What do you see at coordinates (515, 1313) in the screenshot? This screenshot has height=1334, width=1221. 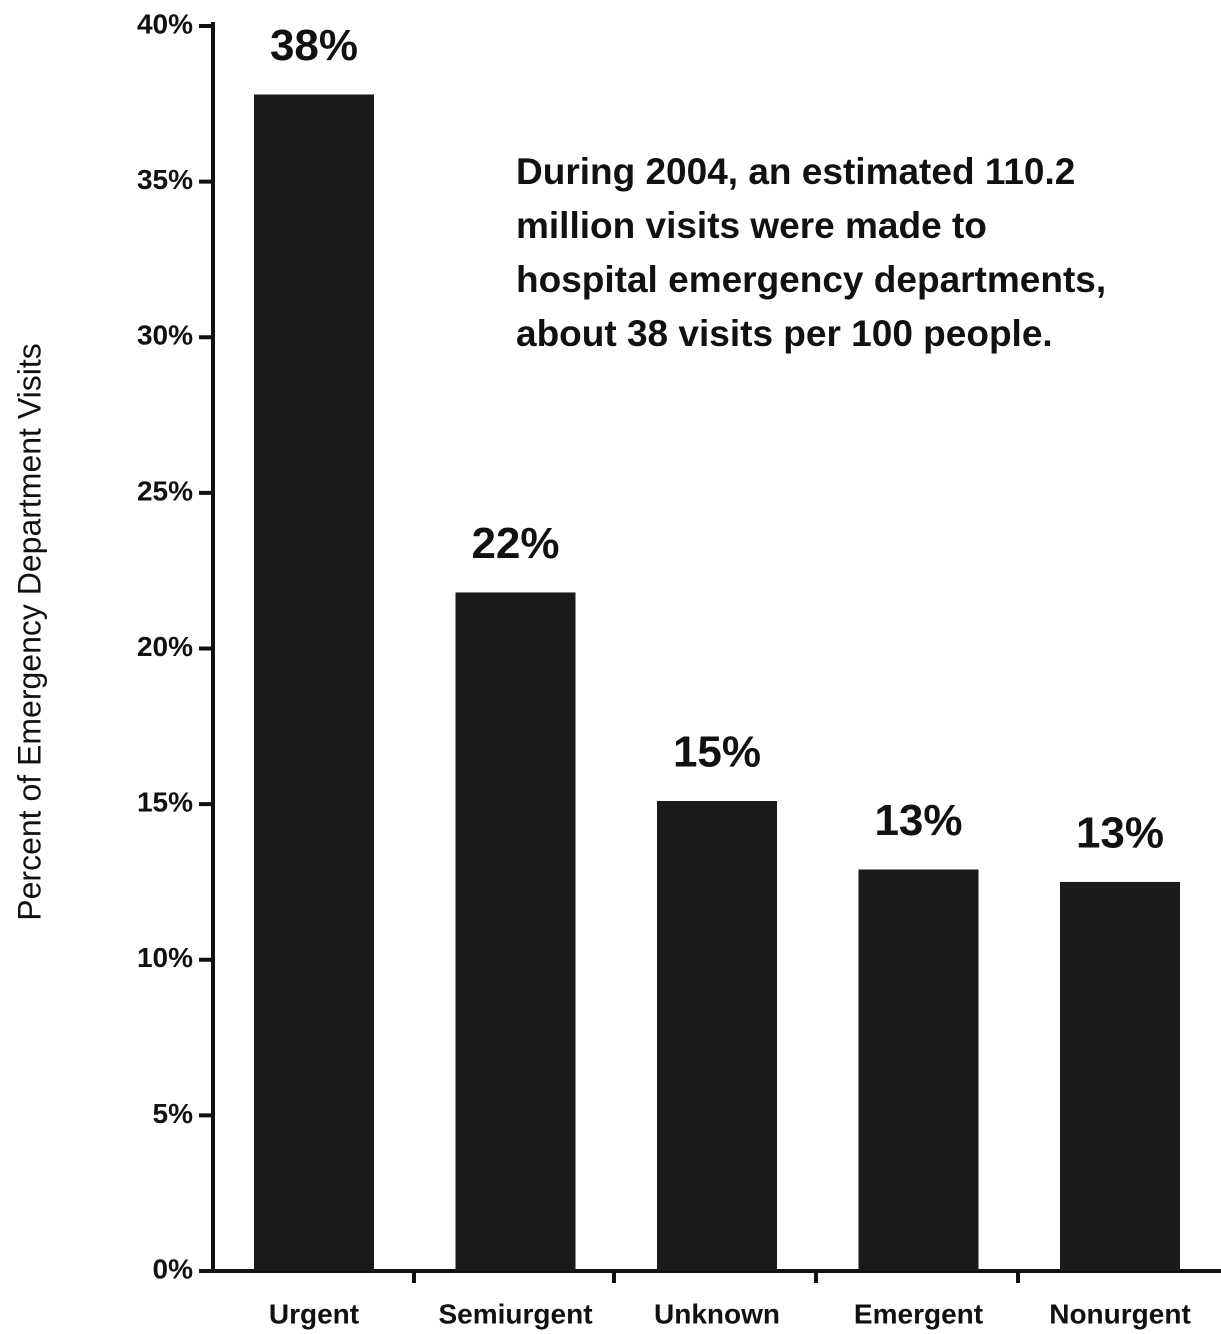 I see `x-tick-label: Semiurgent` at bounding box center [515, 1313].